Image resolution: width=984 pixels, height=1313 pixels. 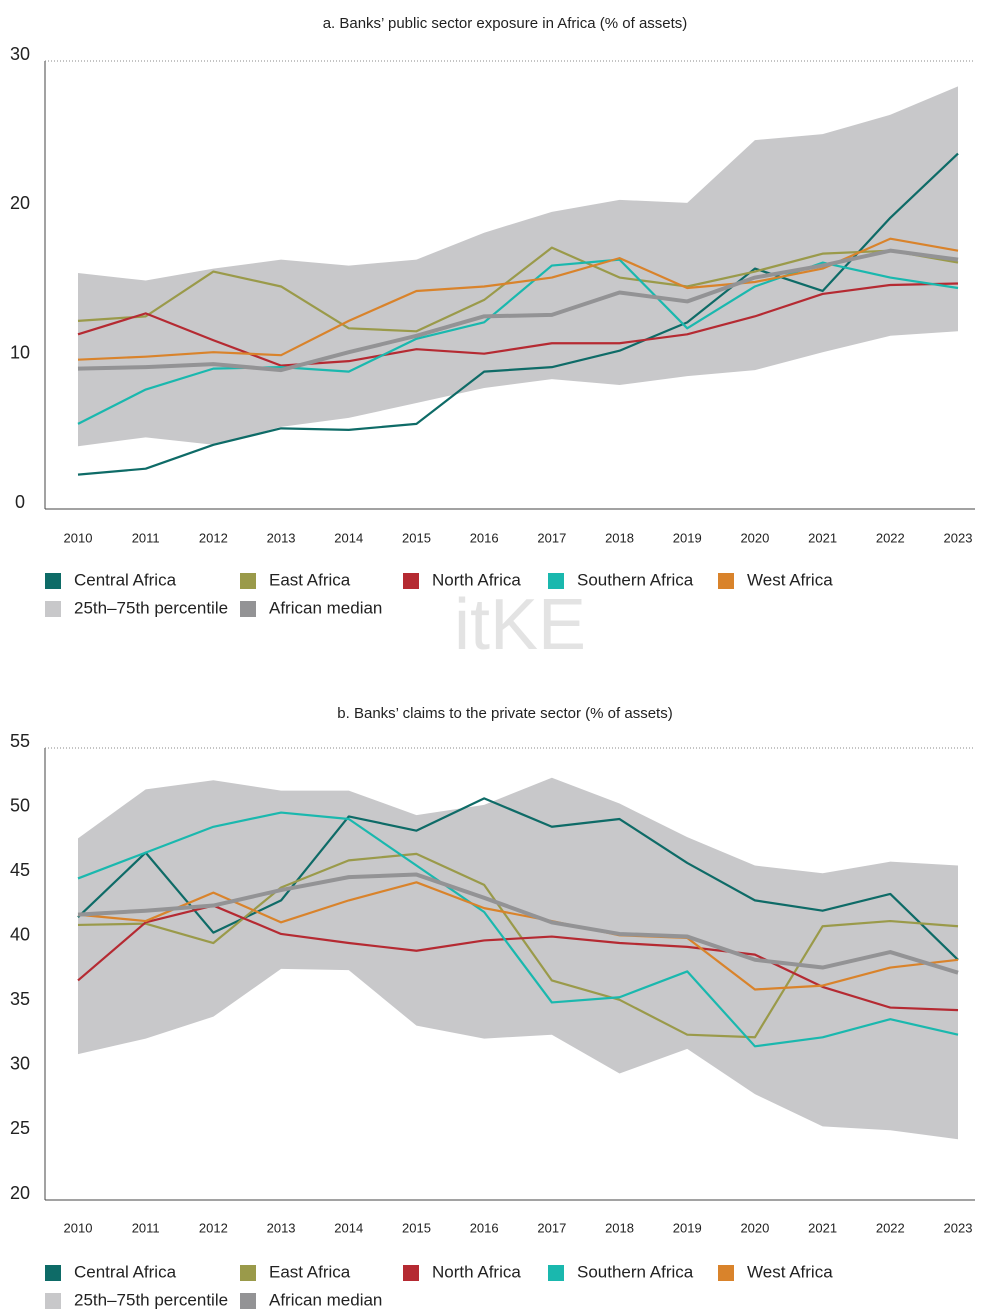 I want to click on y-tick-label: 45, so click(x=20, y=870).